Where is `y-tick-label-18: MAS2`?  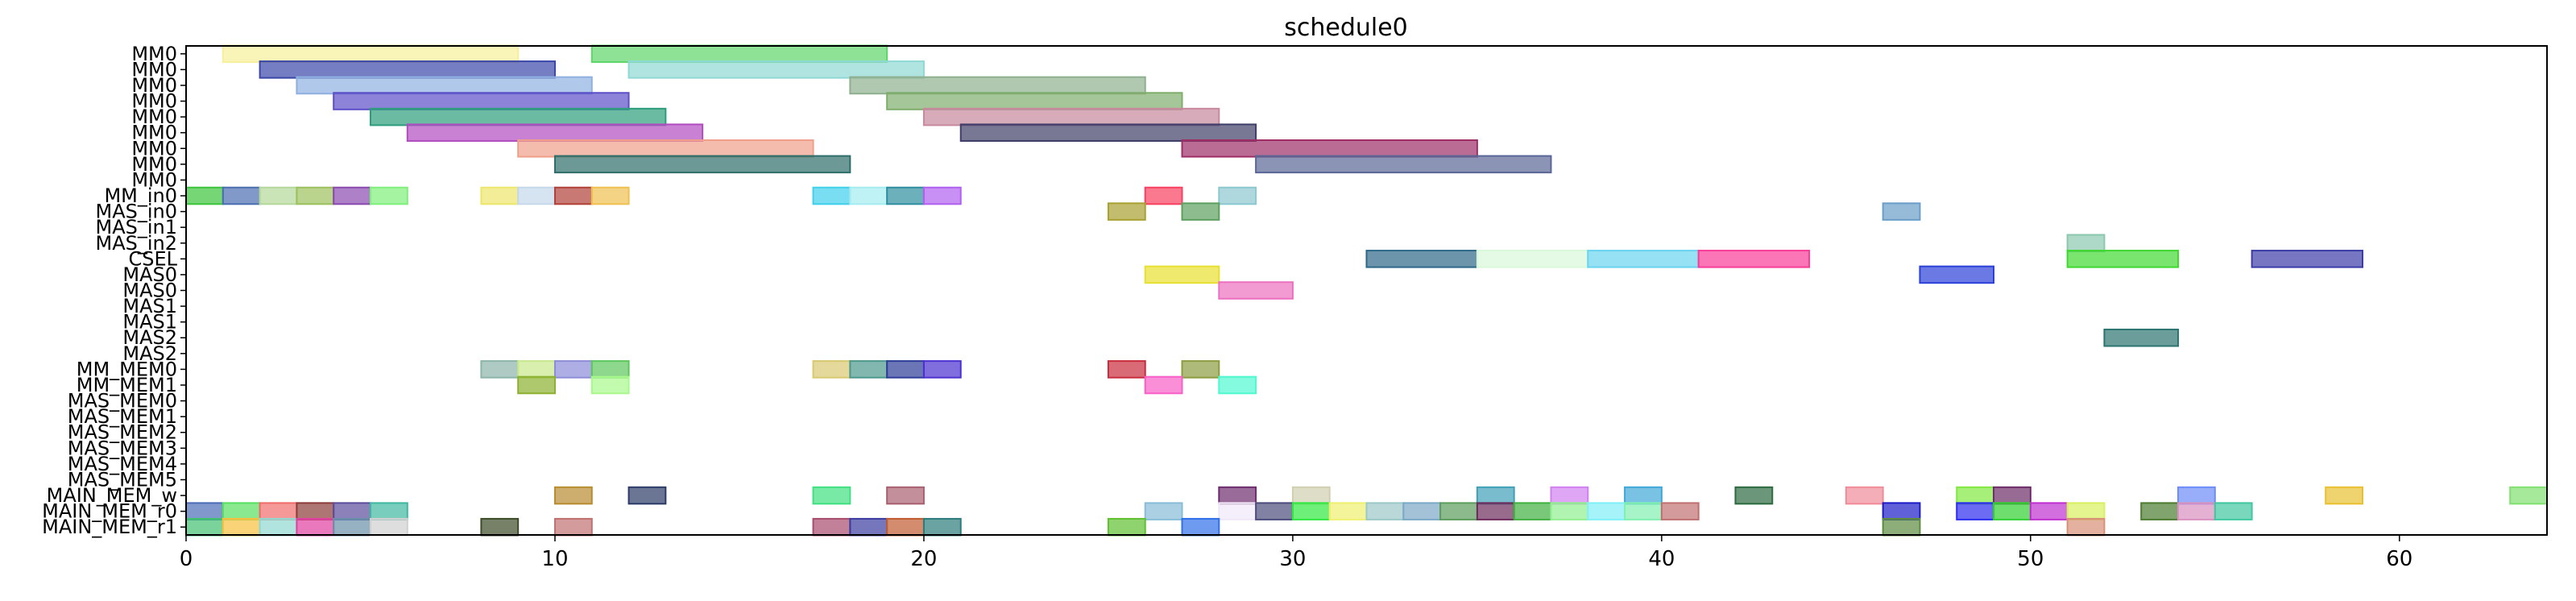
y-tick-label-18: MAS2 is located at coordinates (149, 337).